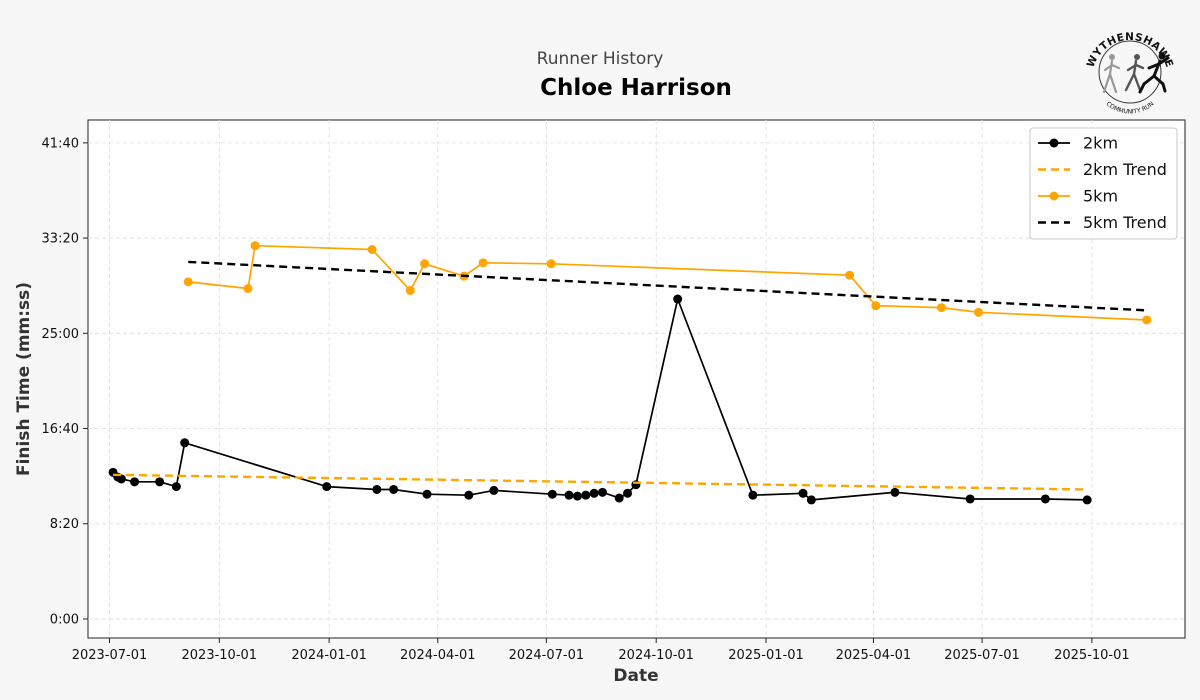  I want to click on runner-silhouette-light-icon, so click(1111, 74).